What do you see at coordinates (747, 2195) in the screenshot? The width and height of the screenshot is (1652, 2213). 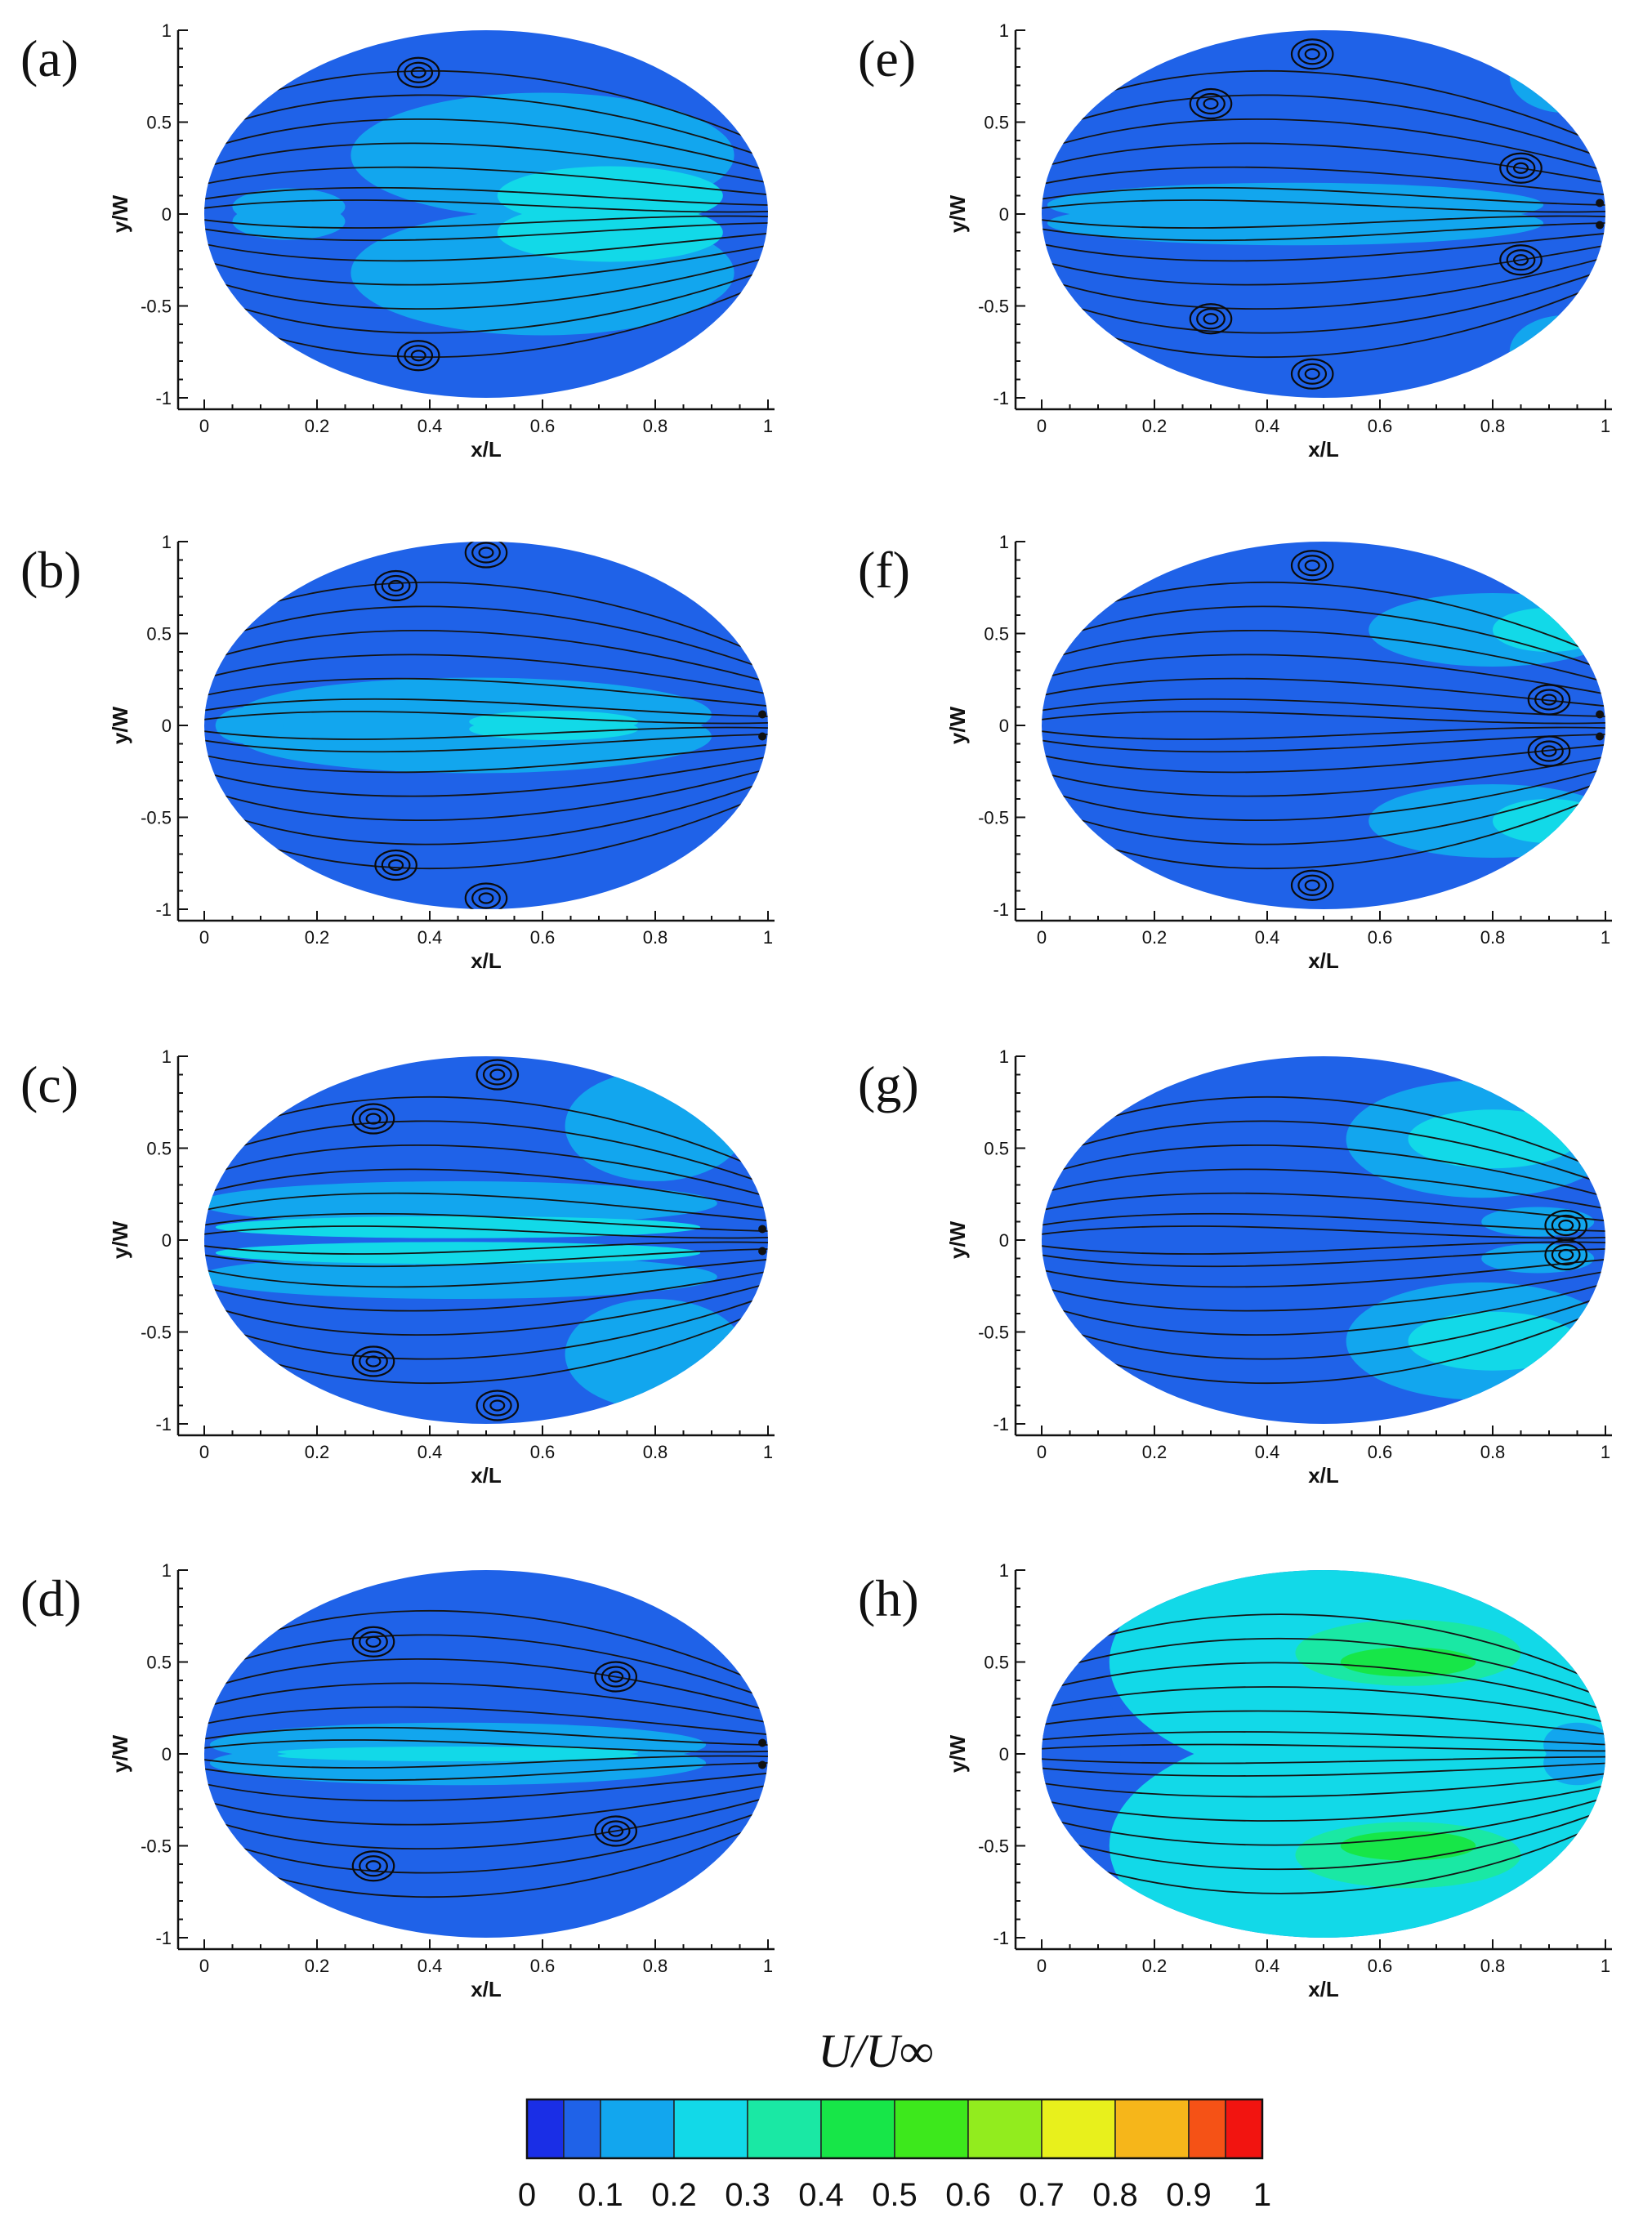 I see `colorbar-label: 0.3` at bounding box center [747, 2195].